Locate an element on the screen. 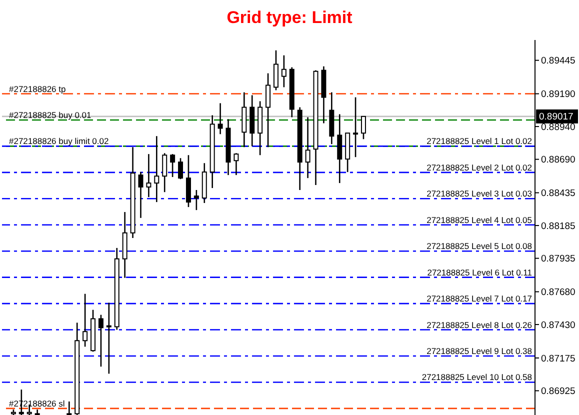  y-tick-label: 0.89445 is located at coordinates (558, 61).